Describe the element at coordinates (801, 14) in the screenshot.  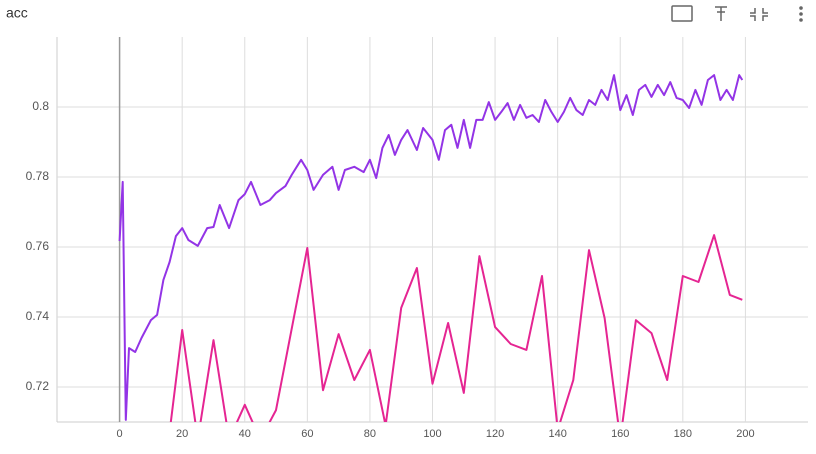
I see `menu-button` at that location.